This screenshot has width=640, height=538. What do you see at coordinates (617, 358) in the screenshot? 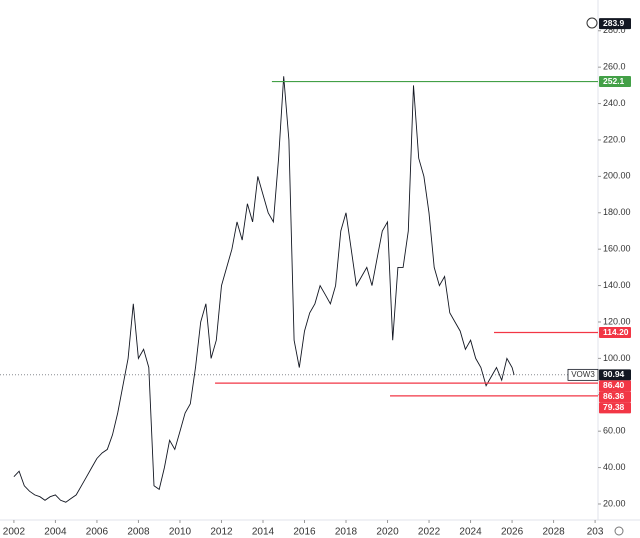
I see `y-tick-label: 100.00` at bounding box center [617, 358].